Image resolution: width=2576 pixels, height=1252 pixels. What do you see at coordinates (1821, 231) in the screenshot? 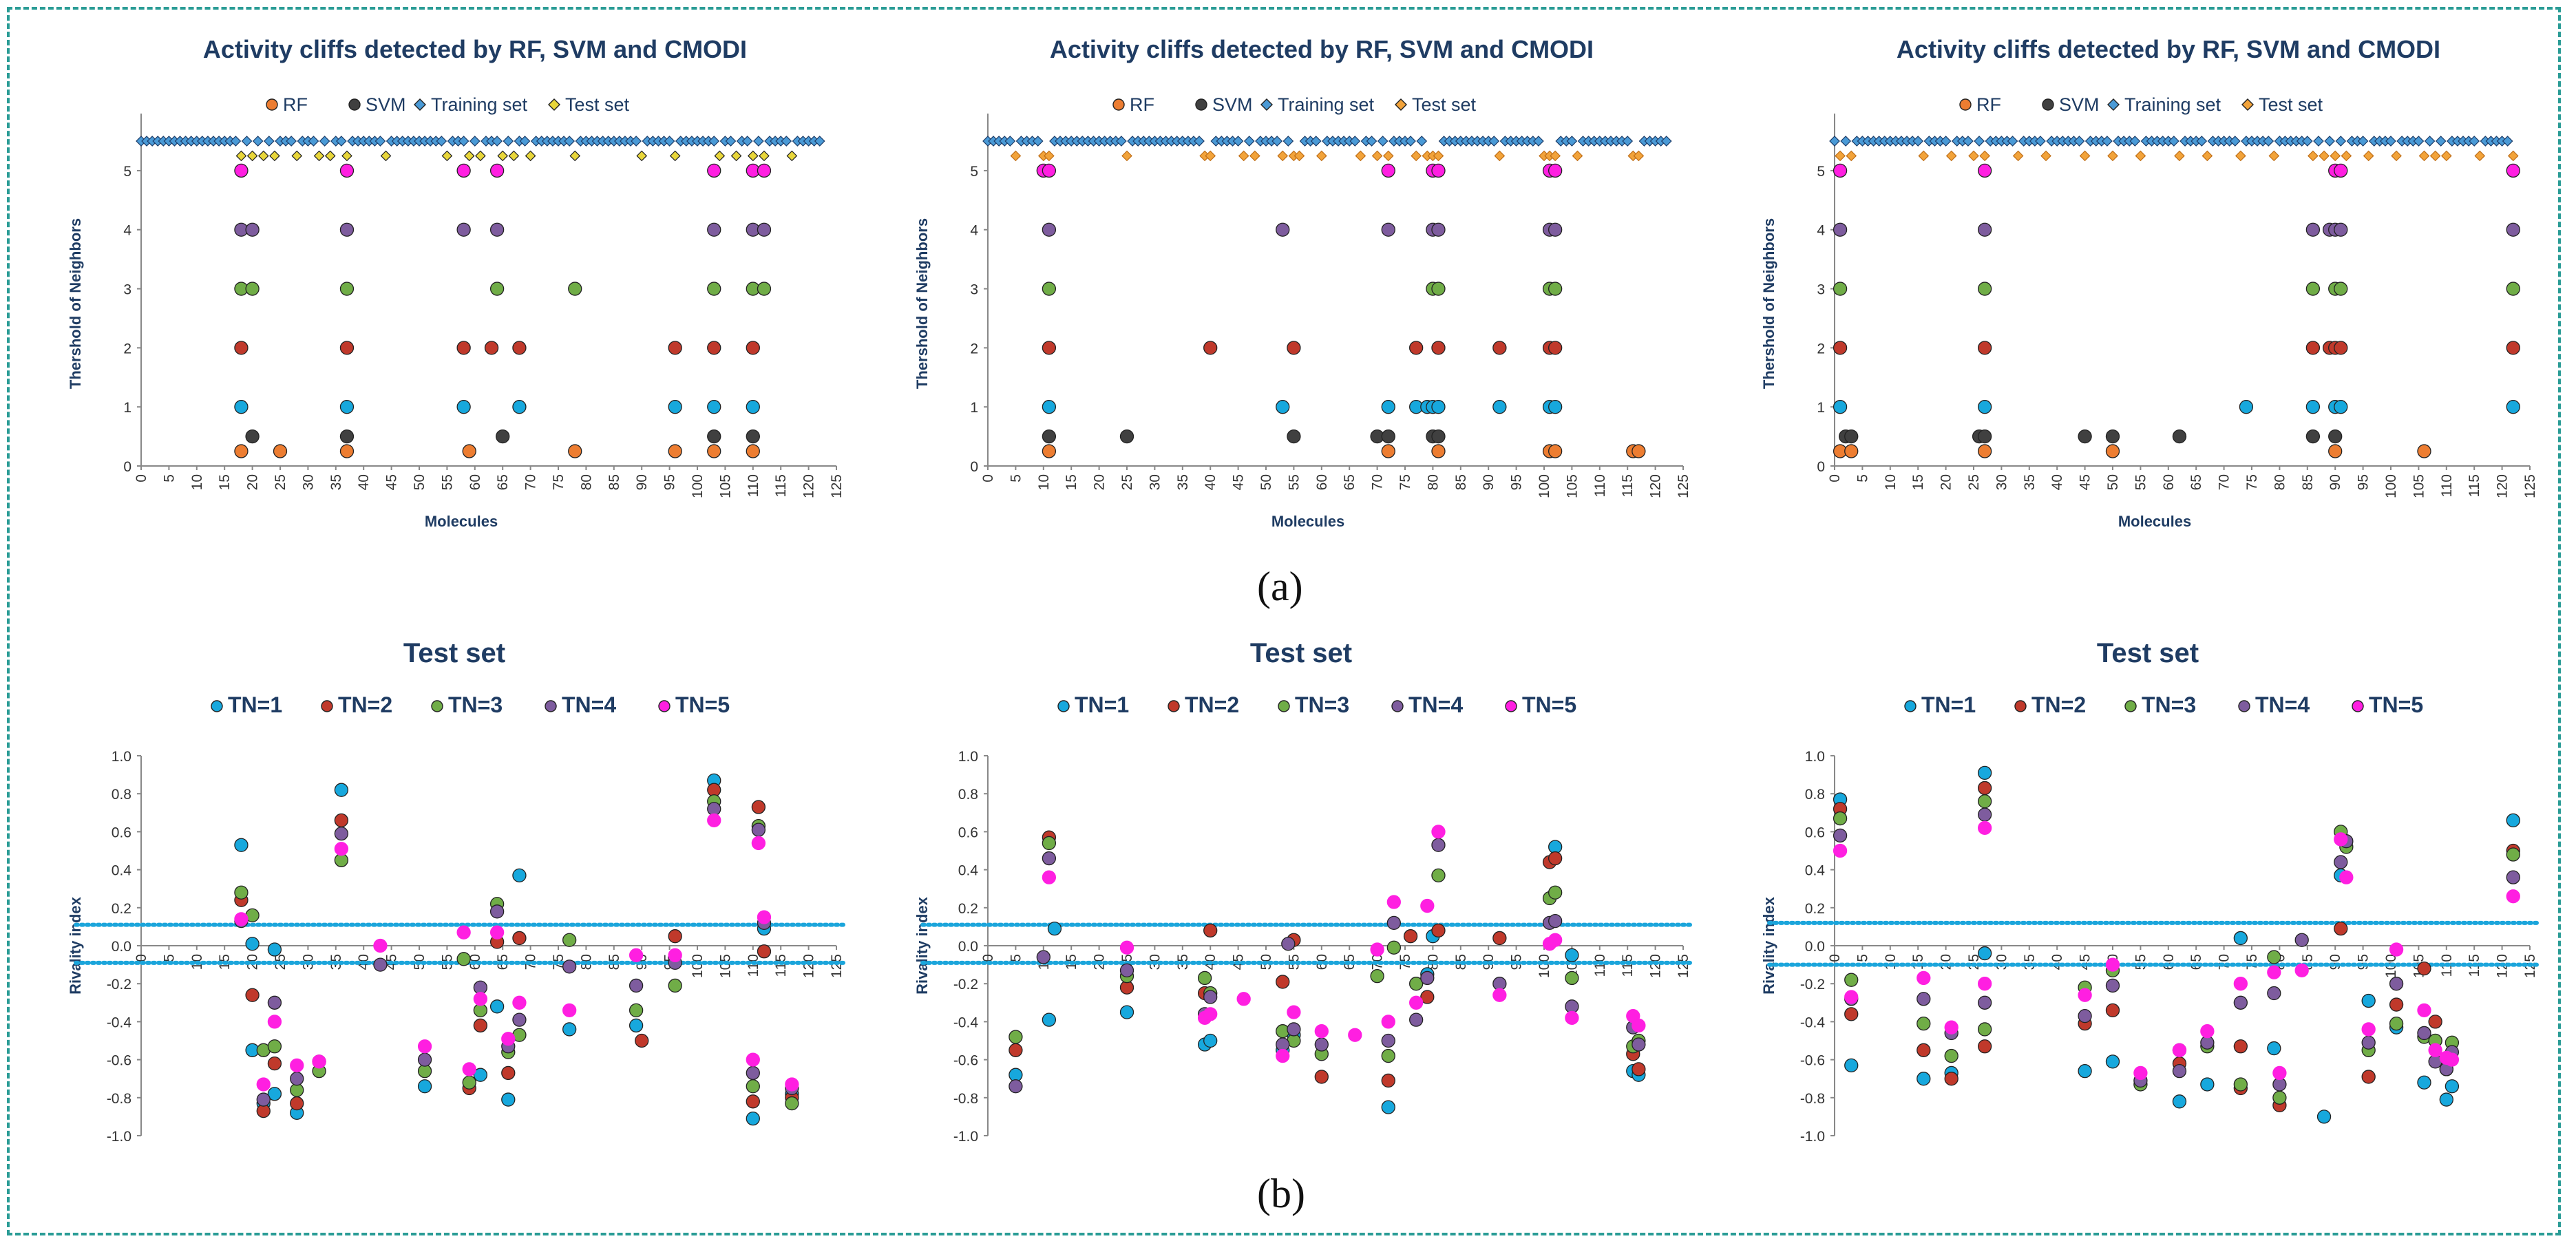
I see `y-tick-label: 4` at bounding box center [1821, 231].